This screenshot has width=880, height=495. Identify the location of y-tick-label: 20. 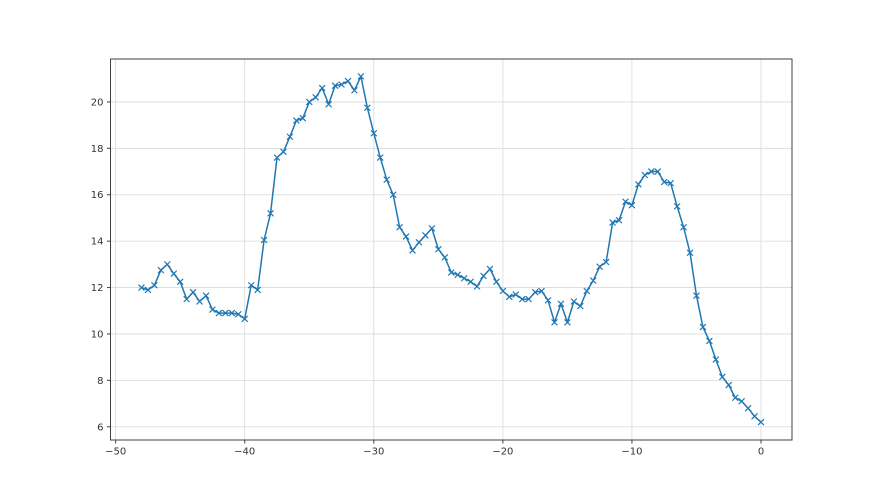
(97, 102).